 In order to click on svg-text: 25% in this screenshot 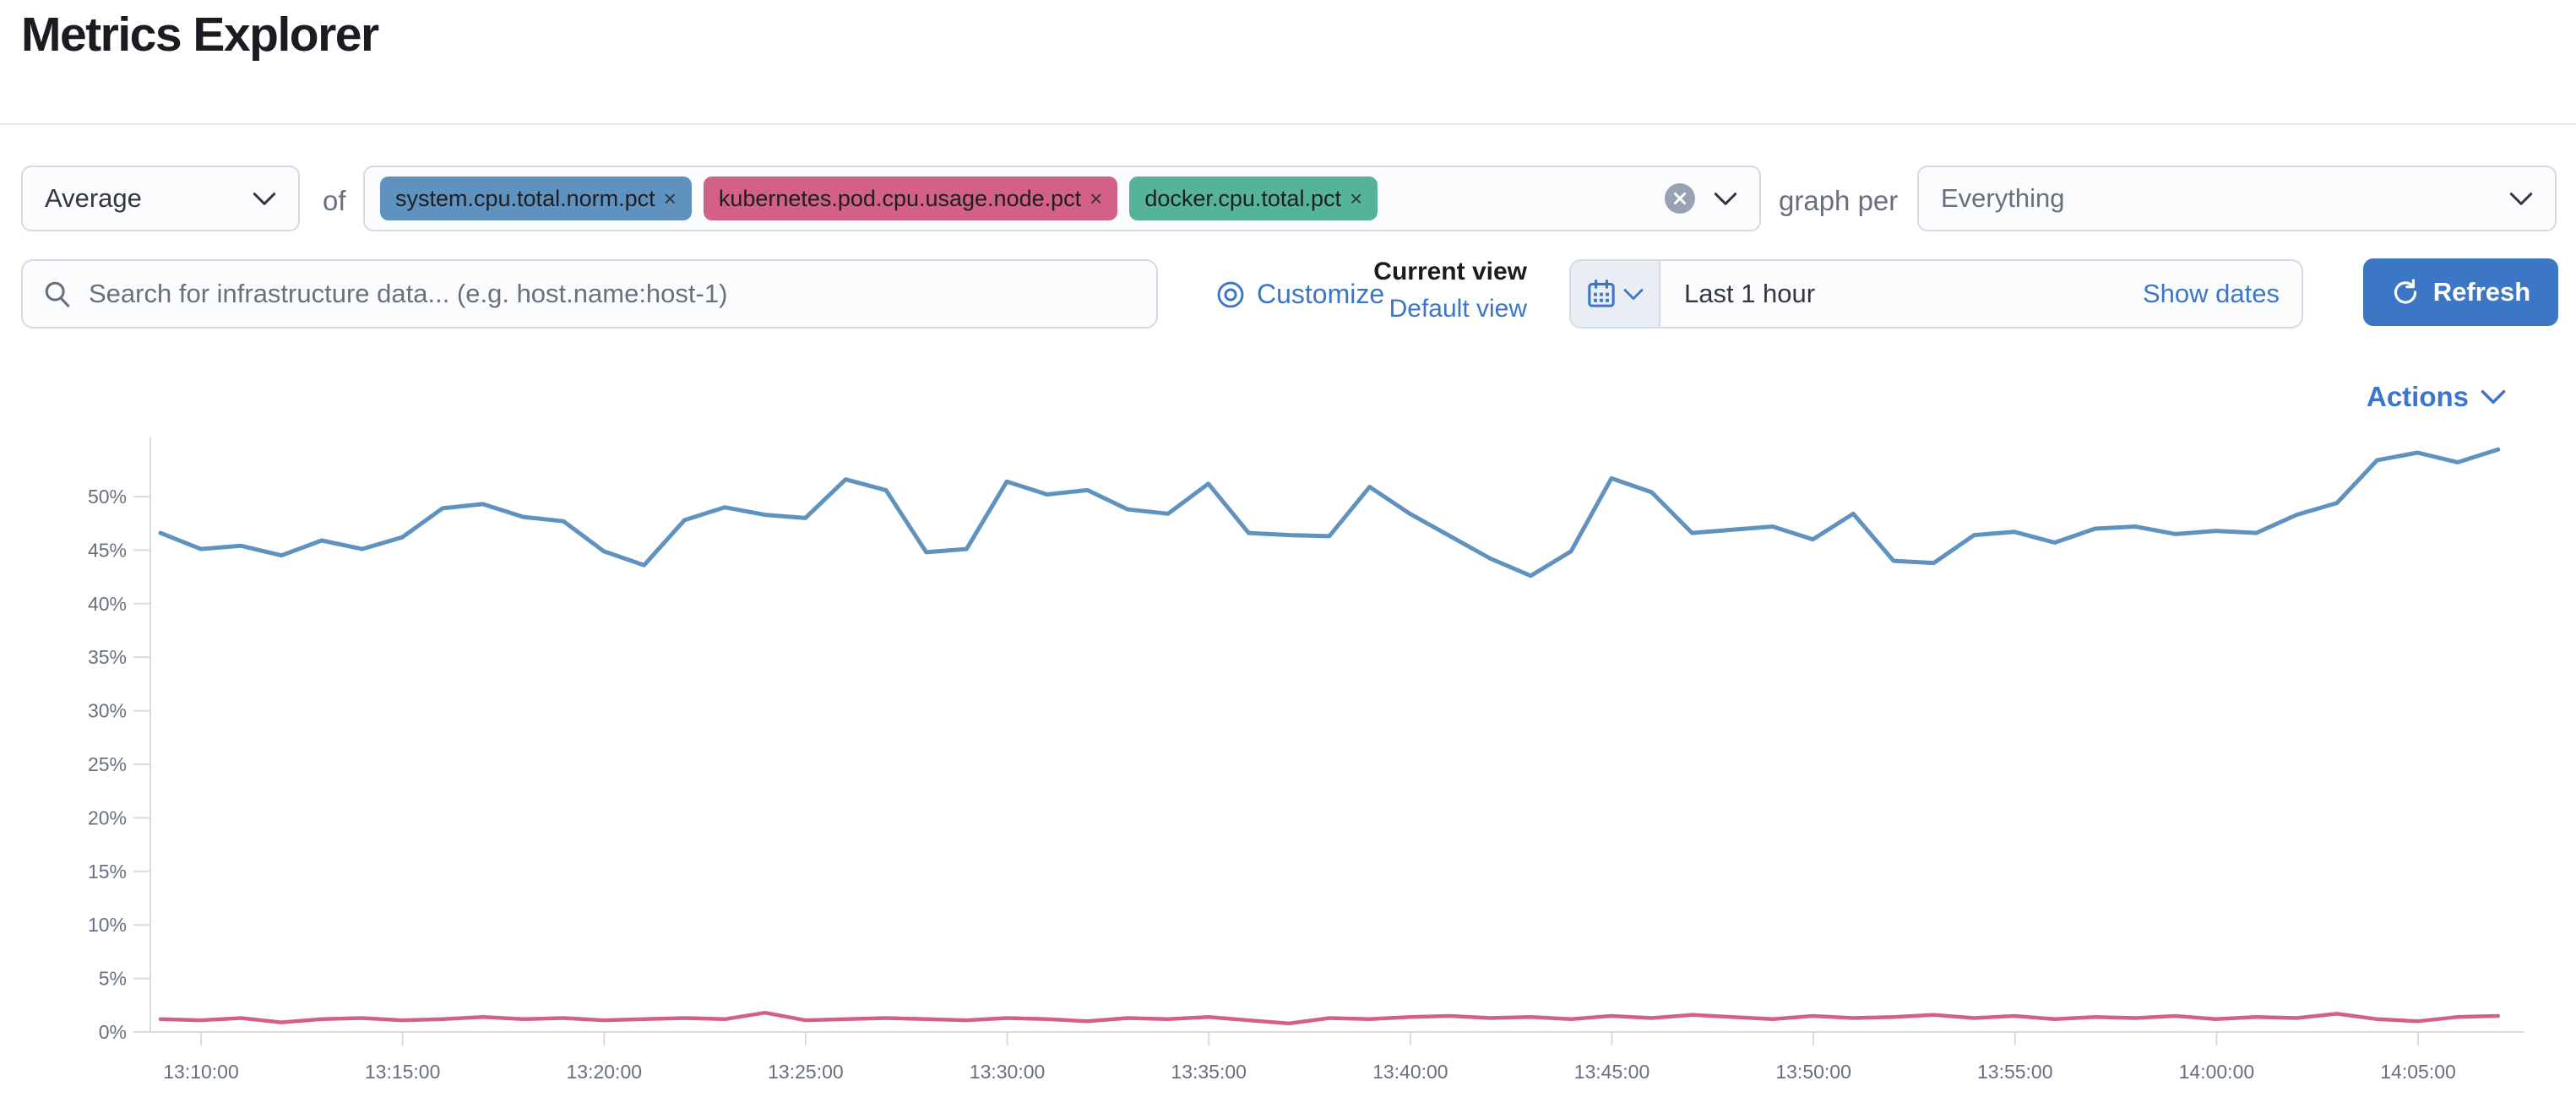, I will do `click(107, 764)`.